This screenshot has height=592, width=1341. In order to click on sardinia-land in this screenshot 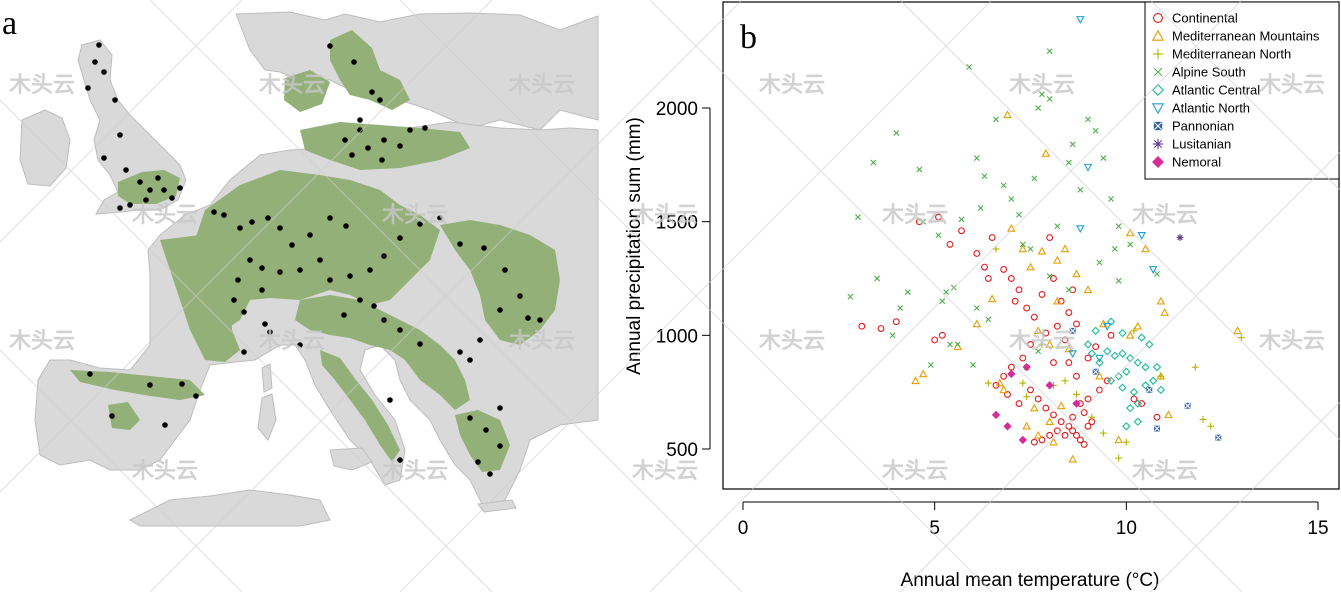, I will do `click(267, 417)`.